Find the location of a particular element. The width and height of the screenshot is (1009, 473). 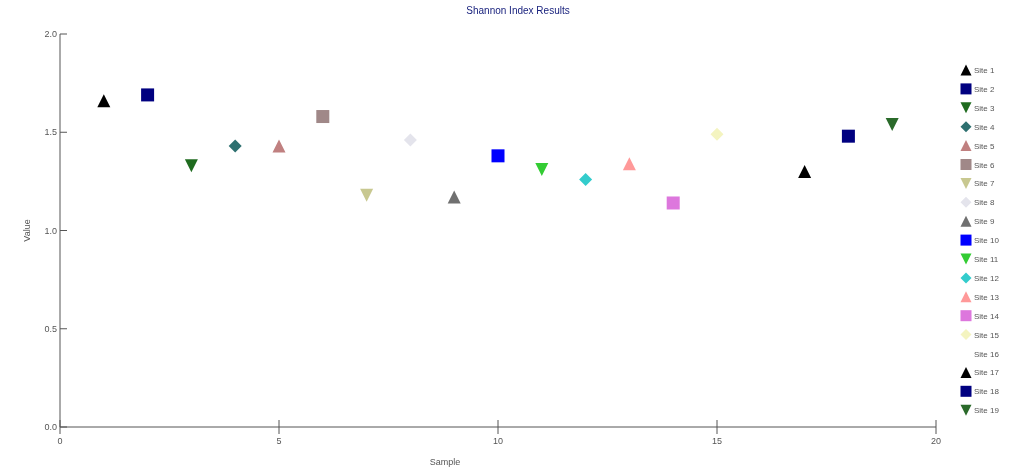

y-tick-label: 1.0 is located at coordinates (50, 230).